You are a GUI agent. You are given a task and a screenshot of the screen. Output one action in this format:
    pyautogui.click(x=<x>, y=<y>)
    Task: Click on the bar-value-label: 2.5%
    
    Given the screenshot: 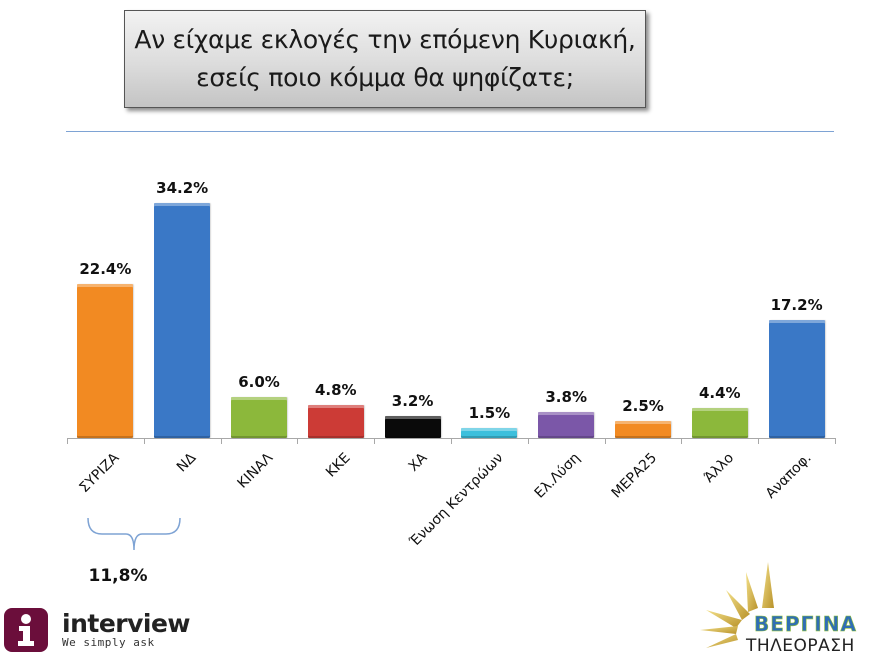 What is the action you would take?
    pyautogui.click(x=643, y=406)
    